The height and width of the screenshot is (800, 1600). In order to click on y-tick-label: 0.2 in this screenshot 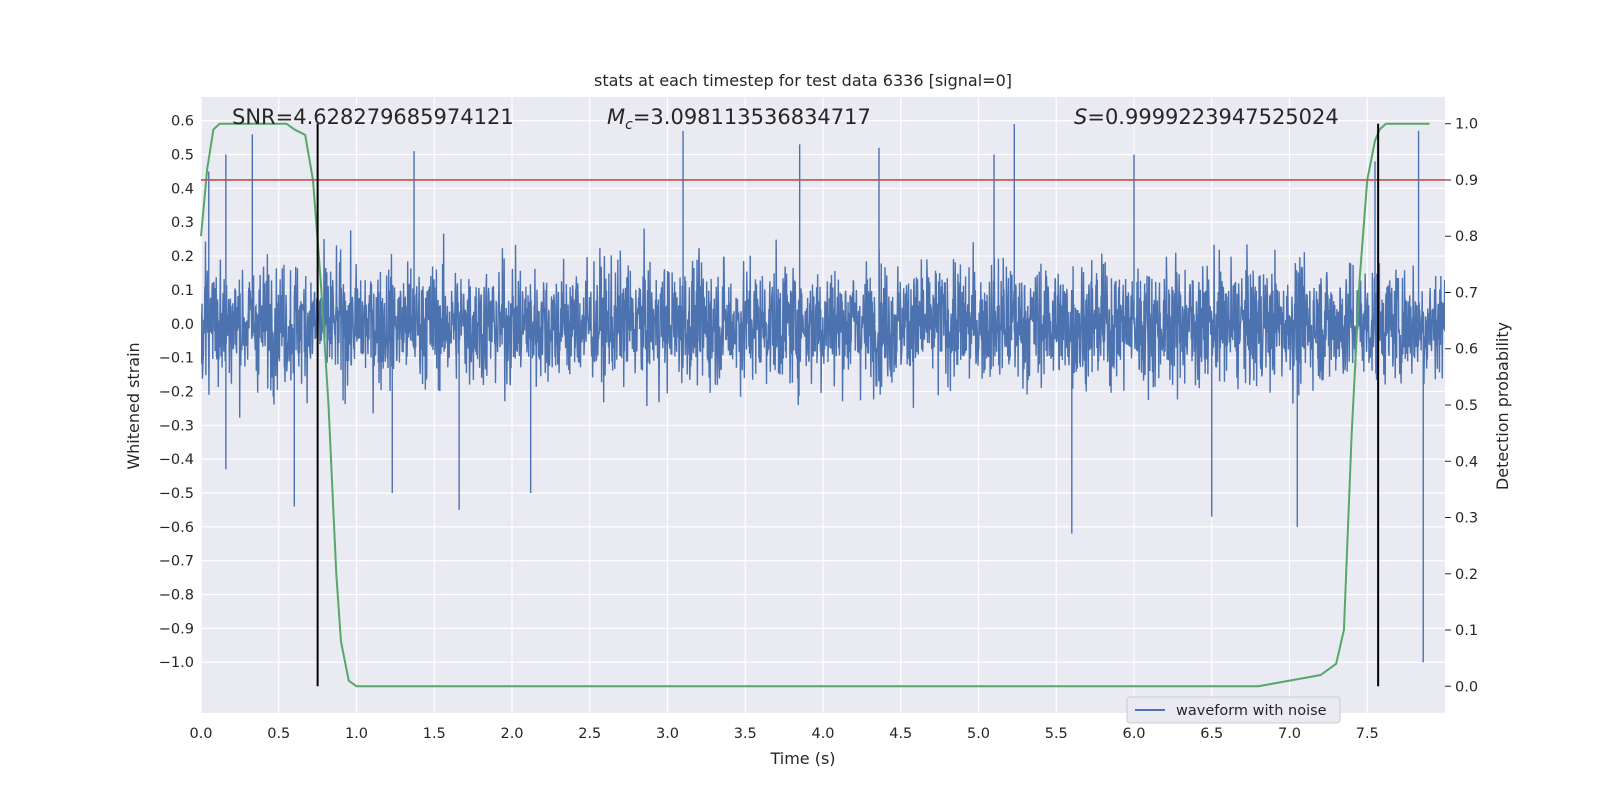, I will do `click(182, 257)`.